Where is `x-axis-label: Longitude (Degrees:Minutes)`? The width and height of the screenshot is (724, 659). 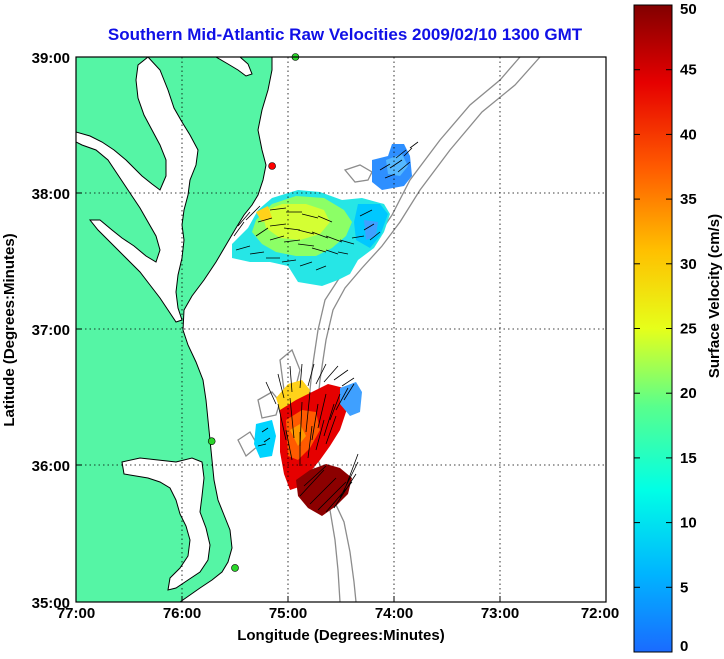 x-axis-label: Longitude (Degrees:Minutes) is located at coordinates (341, 635).